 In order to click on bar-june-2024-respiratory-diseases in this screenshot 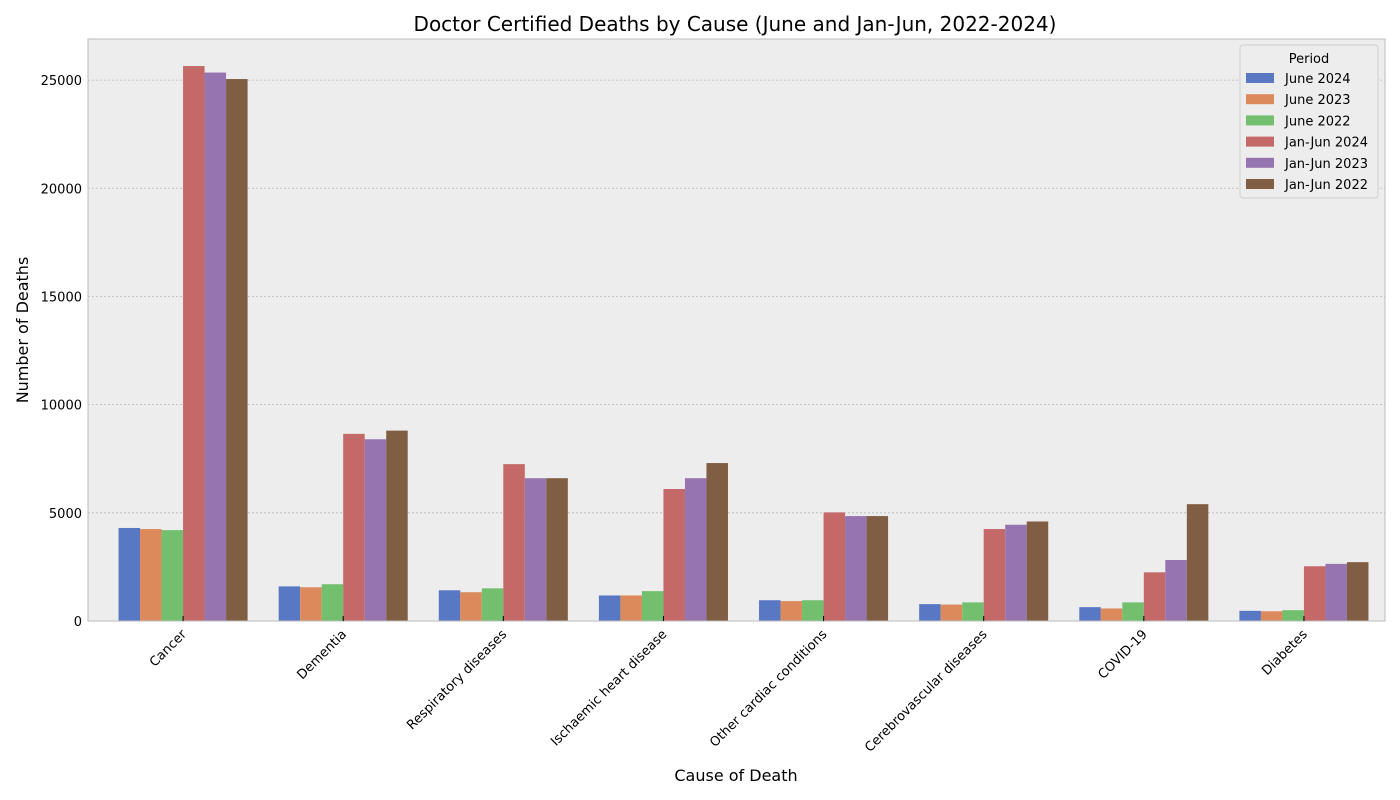, I will do `click(449, 605)`.